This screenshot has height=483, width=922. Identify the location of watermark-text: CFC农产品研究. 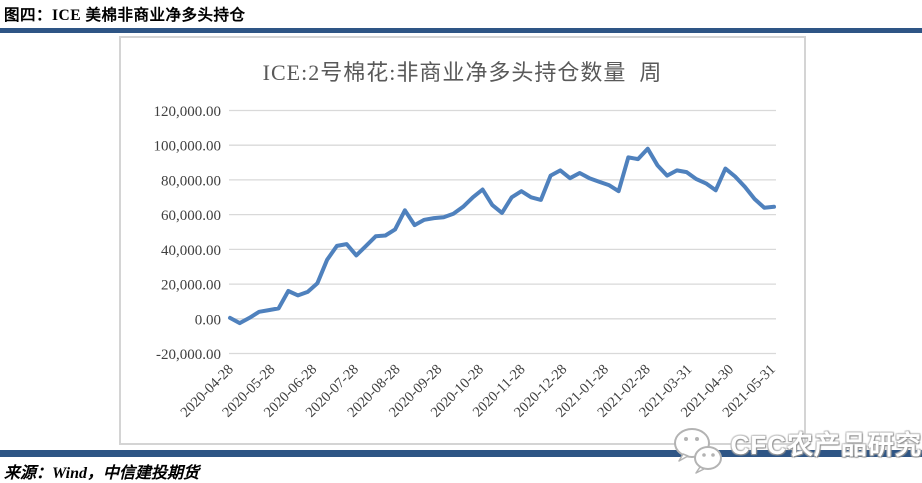
(826, 445).